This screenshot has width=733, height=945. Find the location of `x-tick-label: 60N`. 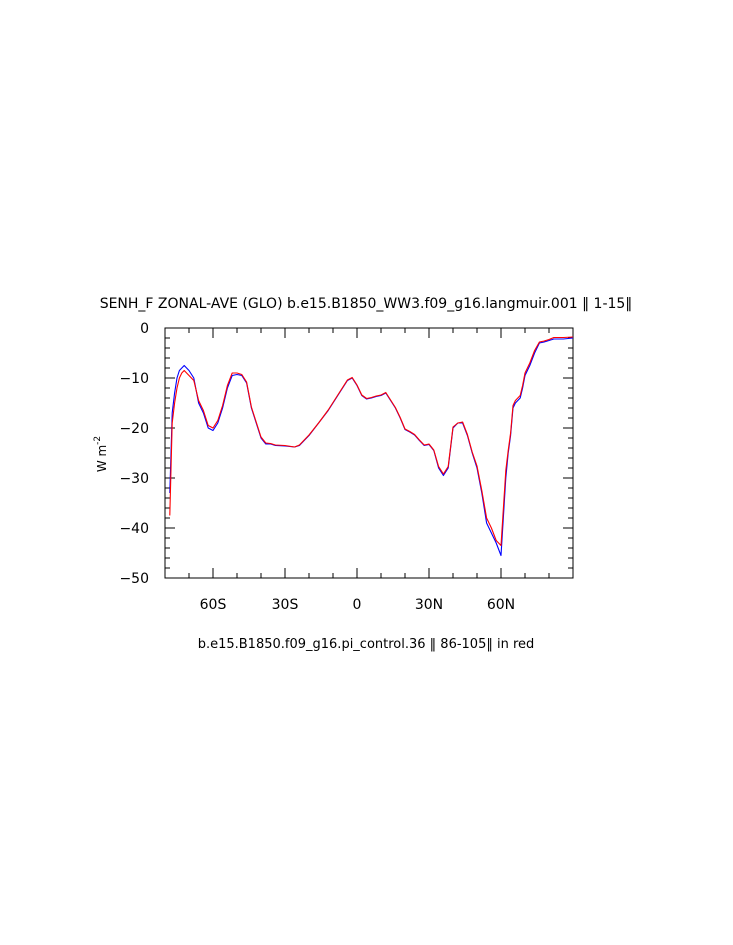

x-tick-label: 60N is located at coordinates (501, 605).